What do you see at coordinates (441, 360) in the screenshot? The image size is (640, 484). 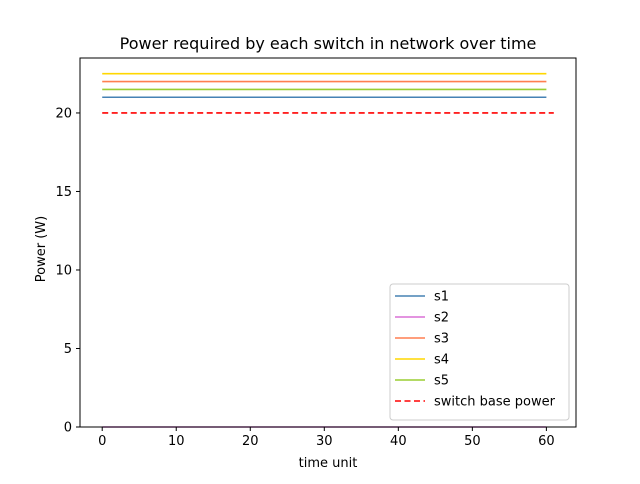 I see `legend-label: s4` at bounding box center [441, 360].